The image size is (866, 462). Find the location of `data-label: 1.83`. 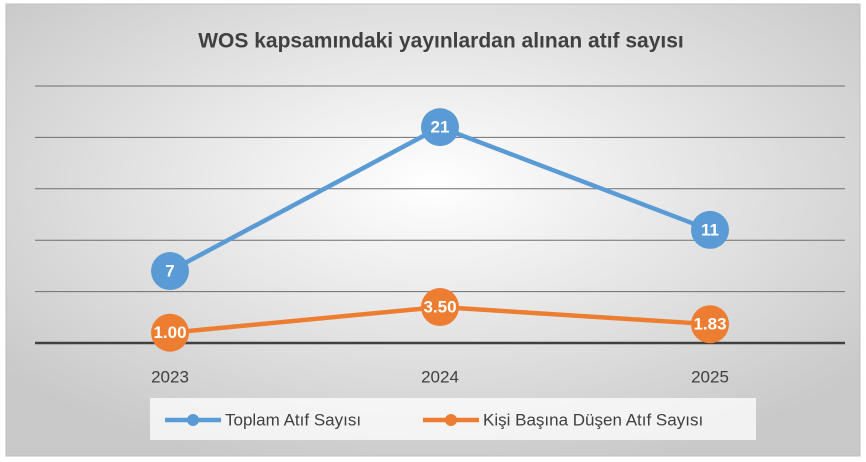

data-label: 1.83 is located at coordinates (709, 324).